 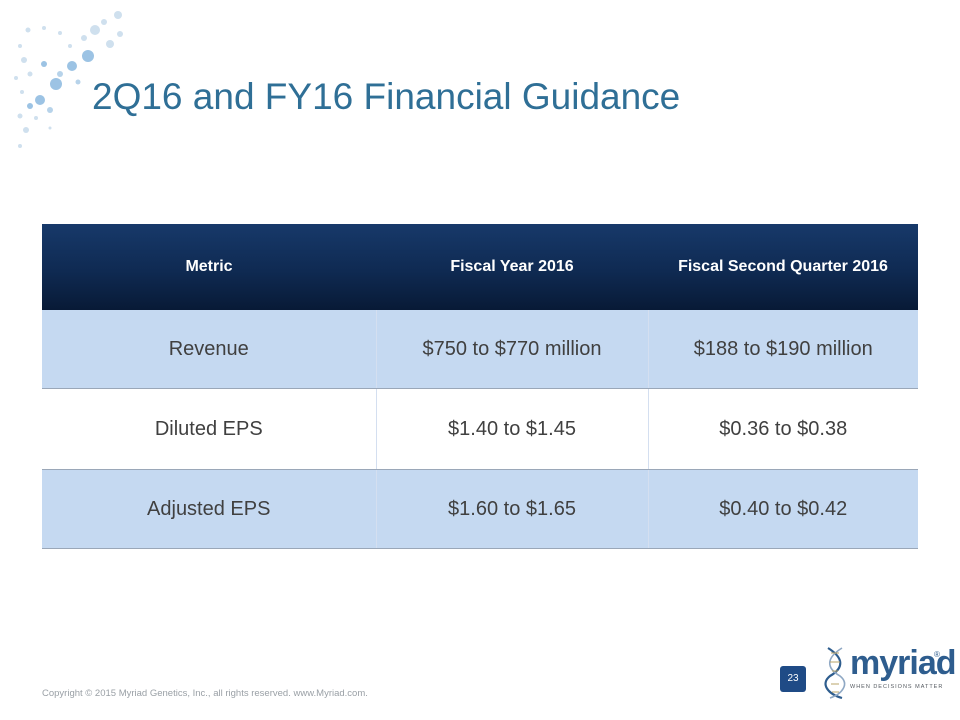 I want to click on logo-wordmark: myriad, so click(x=903, y=663).